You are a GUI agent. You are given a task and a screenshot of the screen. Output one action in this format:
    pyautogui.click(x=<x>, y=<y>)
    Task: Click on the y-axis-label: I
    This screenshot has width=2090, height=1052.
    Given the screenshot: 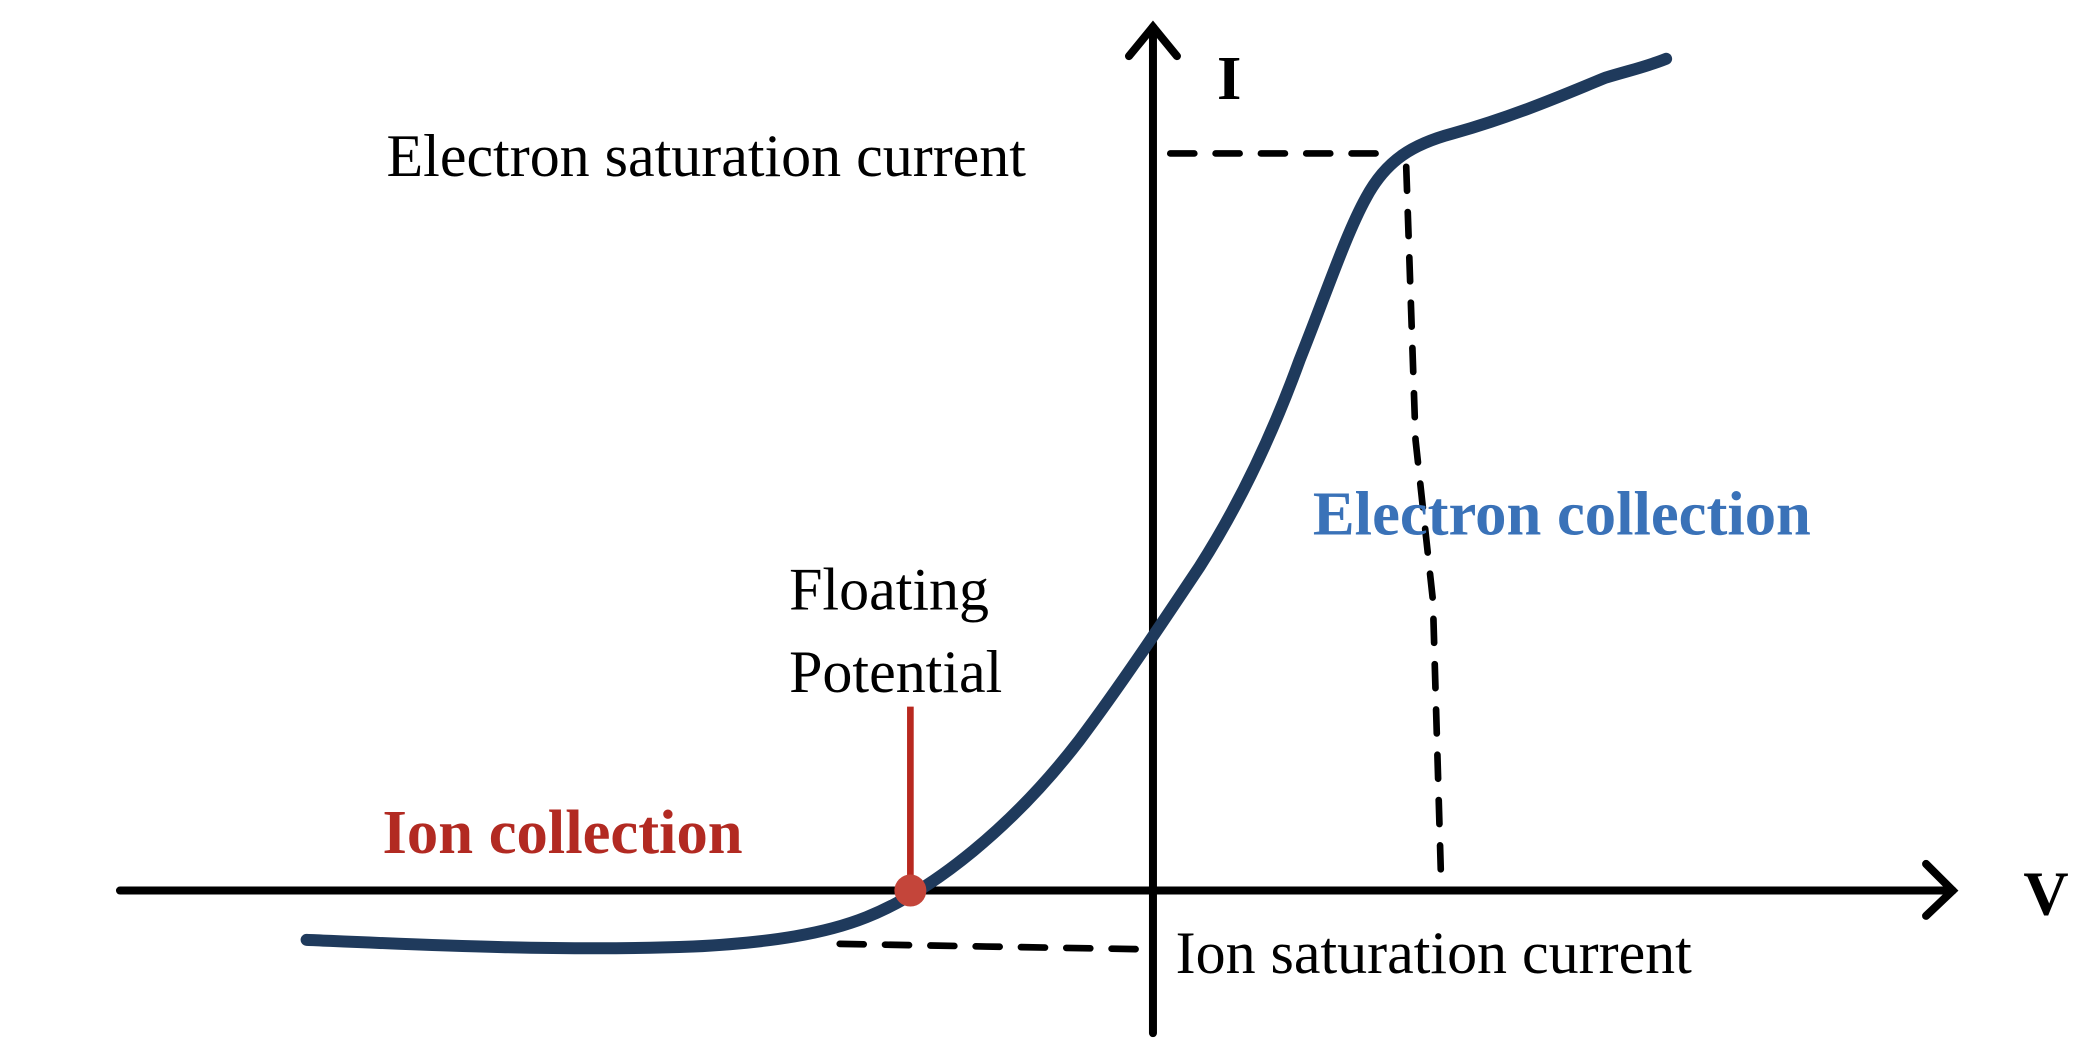 What is the action you would take?
    pyautogui.click(x=1229, y=78)
    